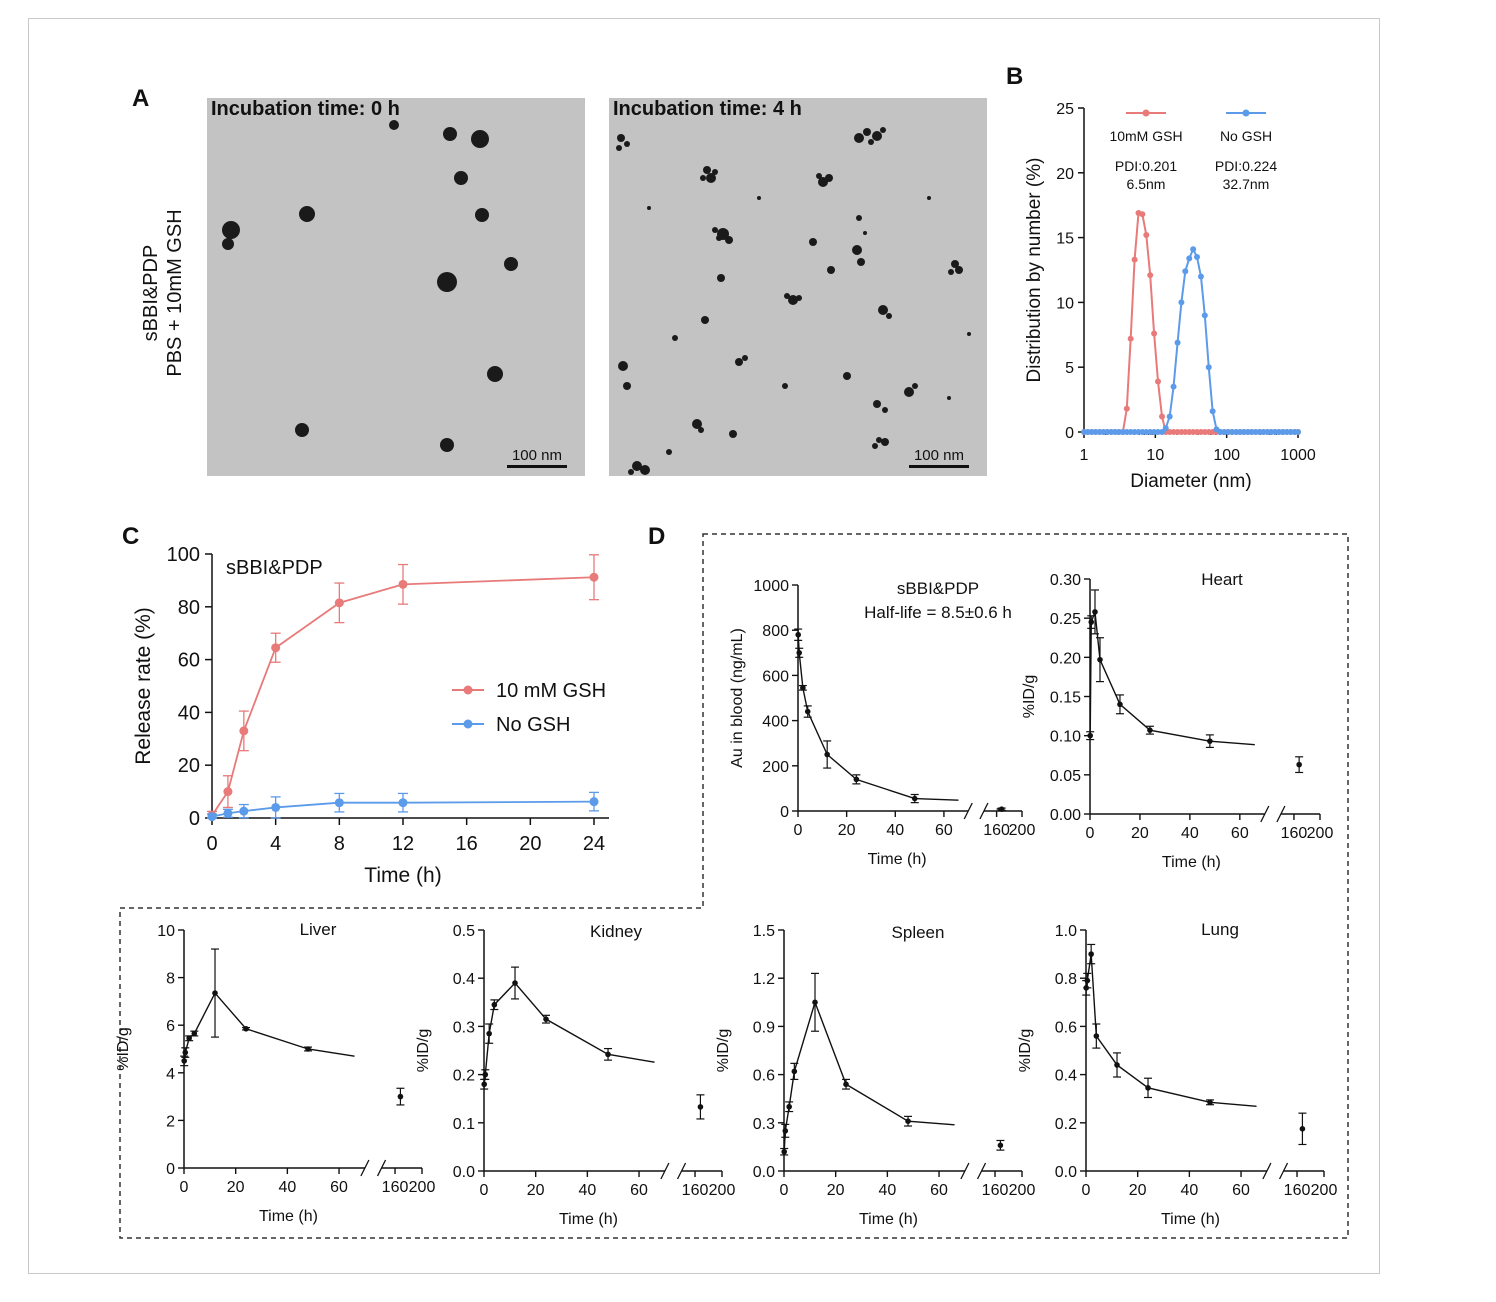 This screenshot has height=1302, width=1496. Describe the element at coordinates (339, 1187) in the screenshot. I see `x-tick-label: 60` at that location.